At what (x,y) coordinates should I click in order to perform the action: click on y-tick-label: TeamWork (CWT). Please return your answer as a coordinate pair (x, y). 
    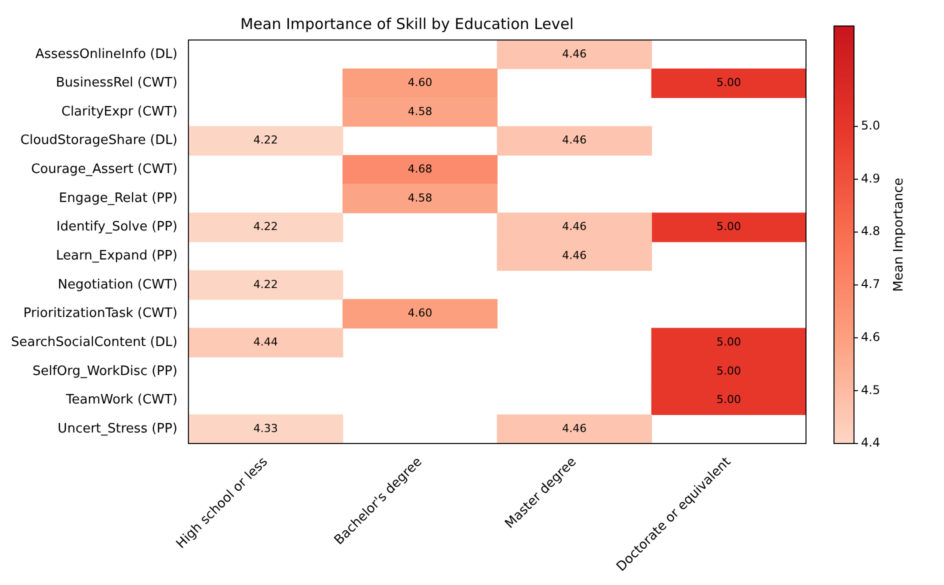
    Looking at the image, I should click on (121, 400).